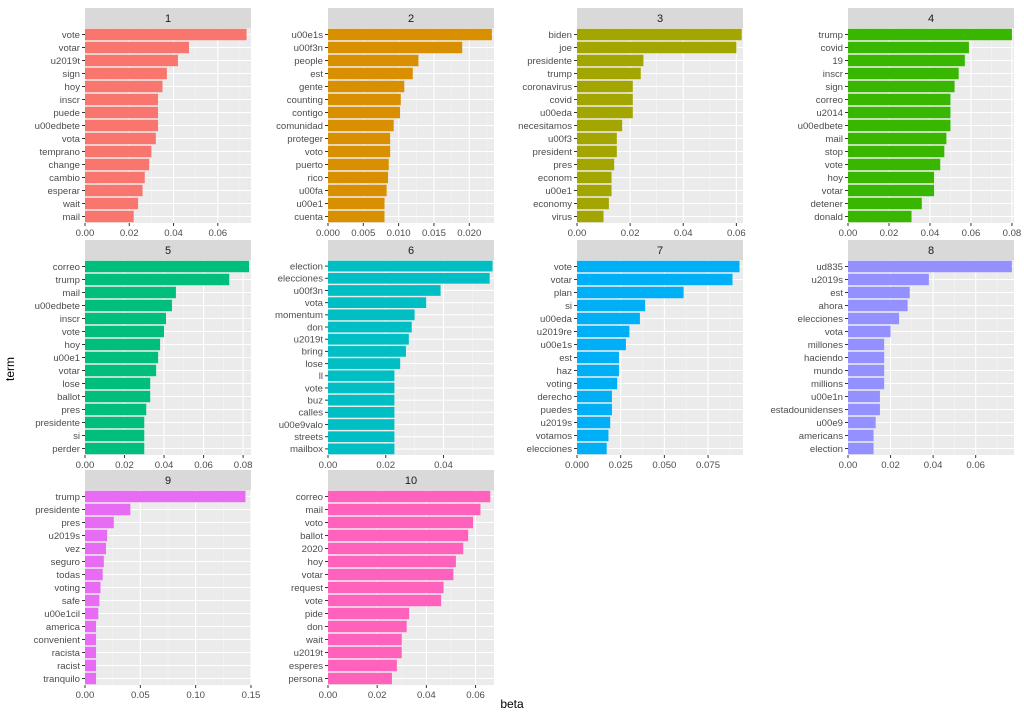  Describe the element at coordinates (592, 448) in the screenshot. I see `bar-elecciones` at that location.